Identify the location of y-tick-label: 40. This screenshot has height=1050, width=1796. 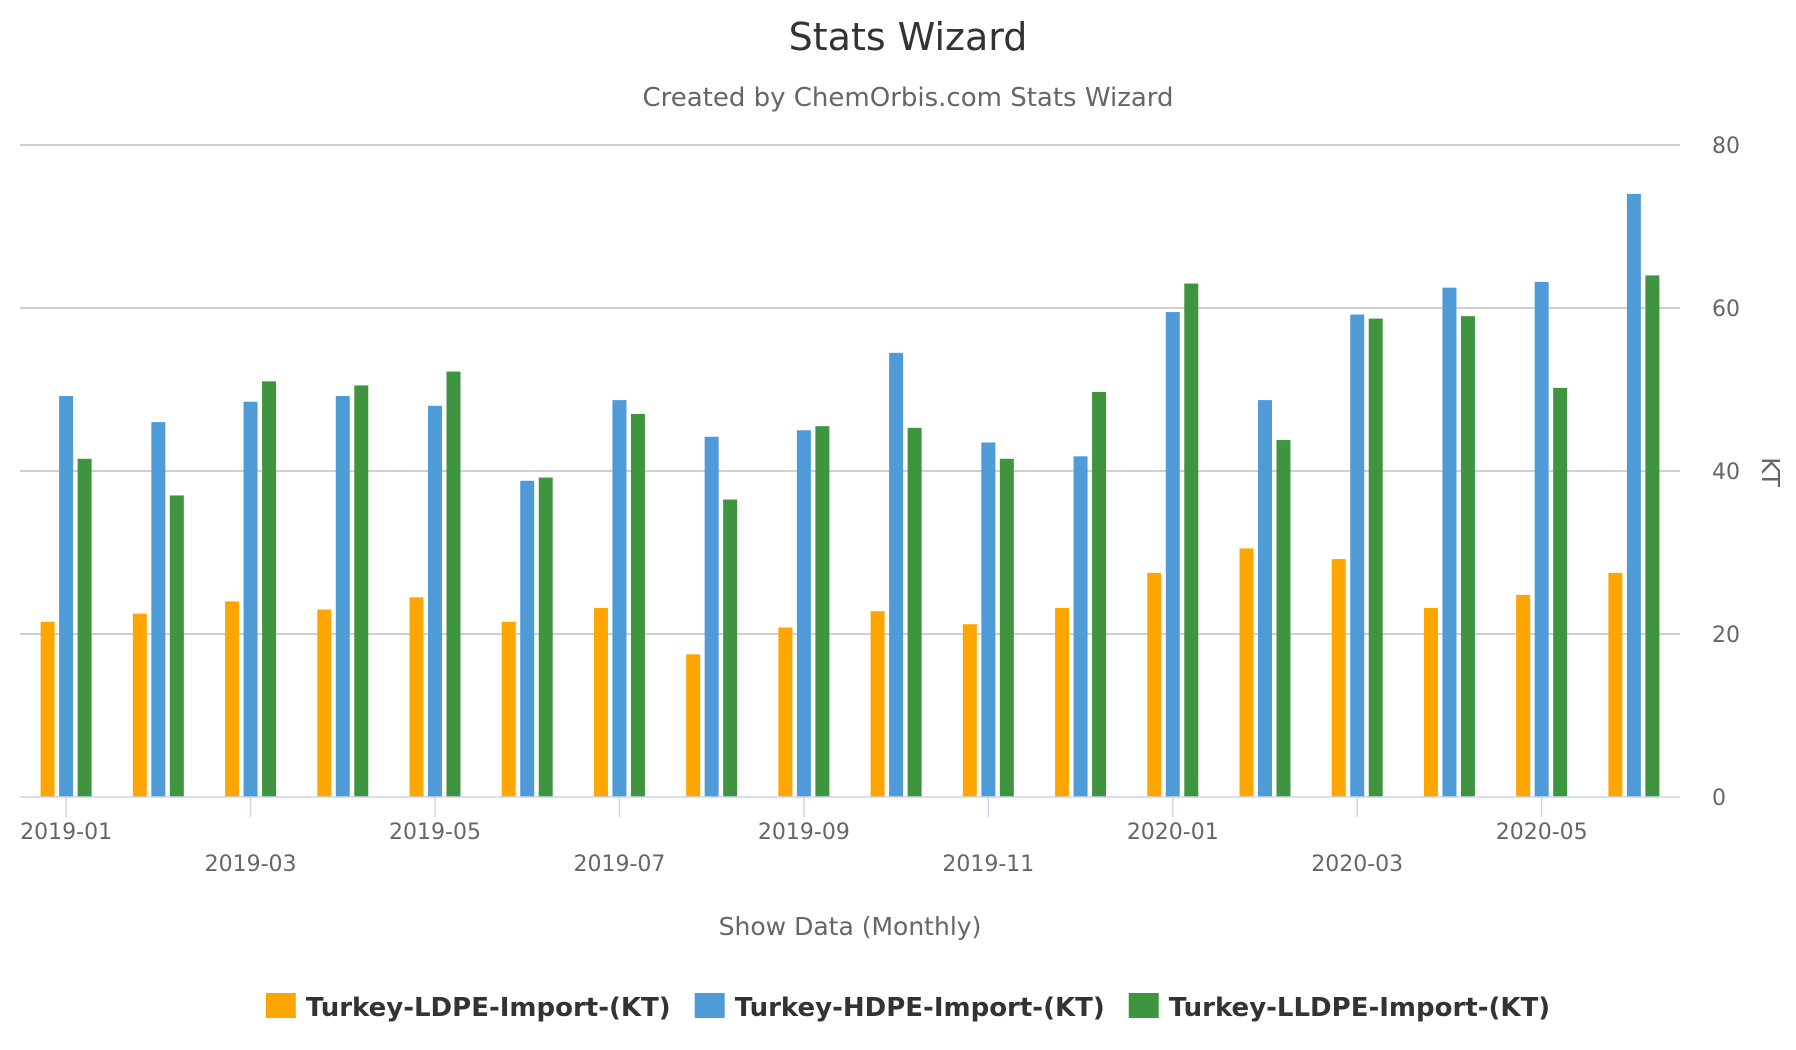
(1726, 472).